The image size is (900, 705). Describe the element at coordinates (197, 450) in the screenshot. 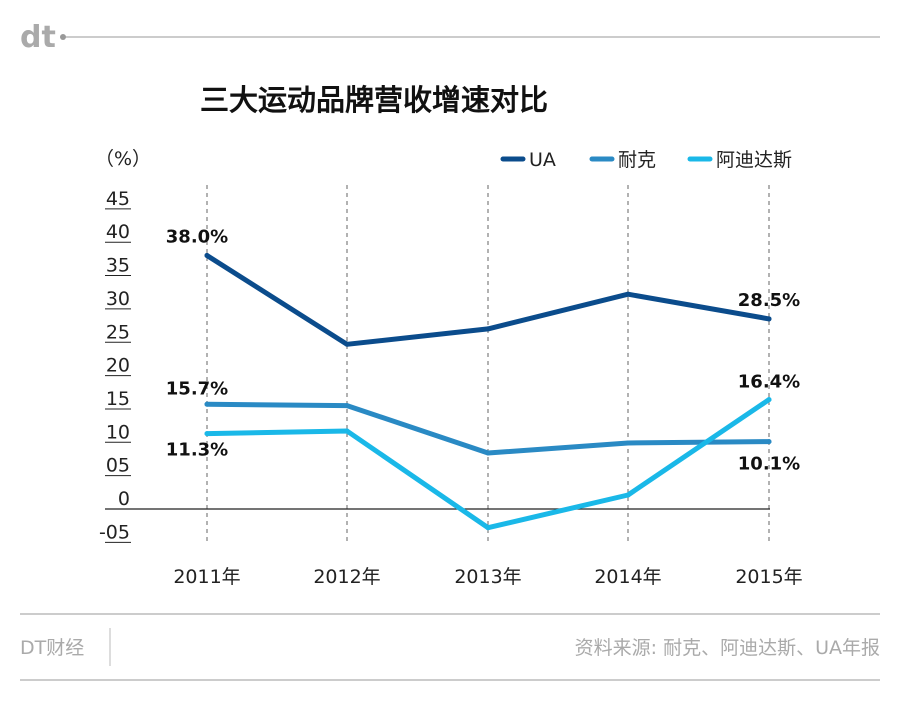

I see `data-label: 11.3%` at that location.